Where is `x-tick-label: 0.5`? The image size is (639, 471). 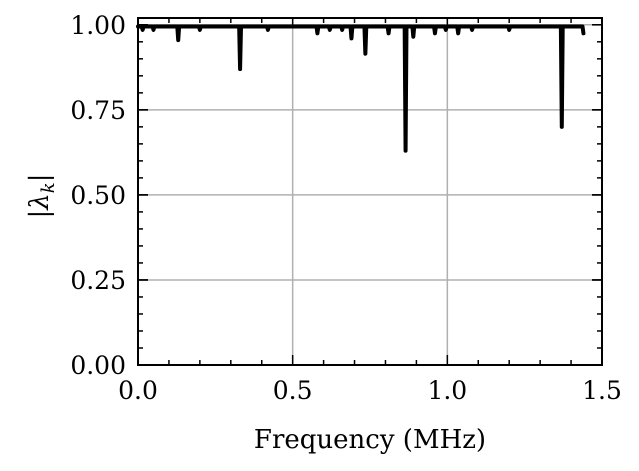 x-tick-label: 0.5 is located at coordinates (293, 390).